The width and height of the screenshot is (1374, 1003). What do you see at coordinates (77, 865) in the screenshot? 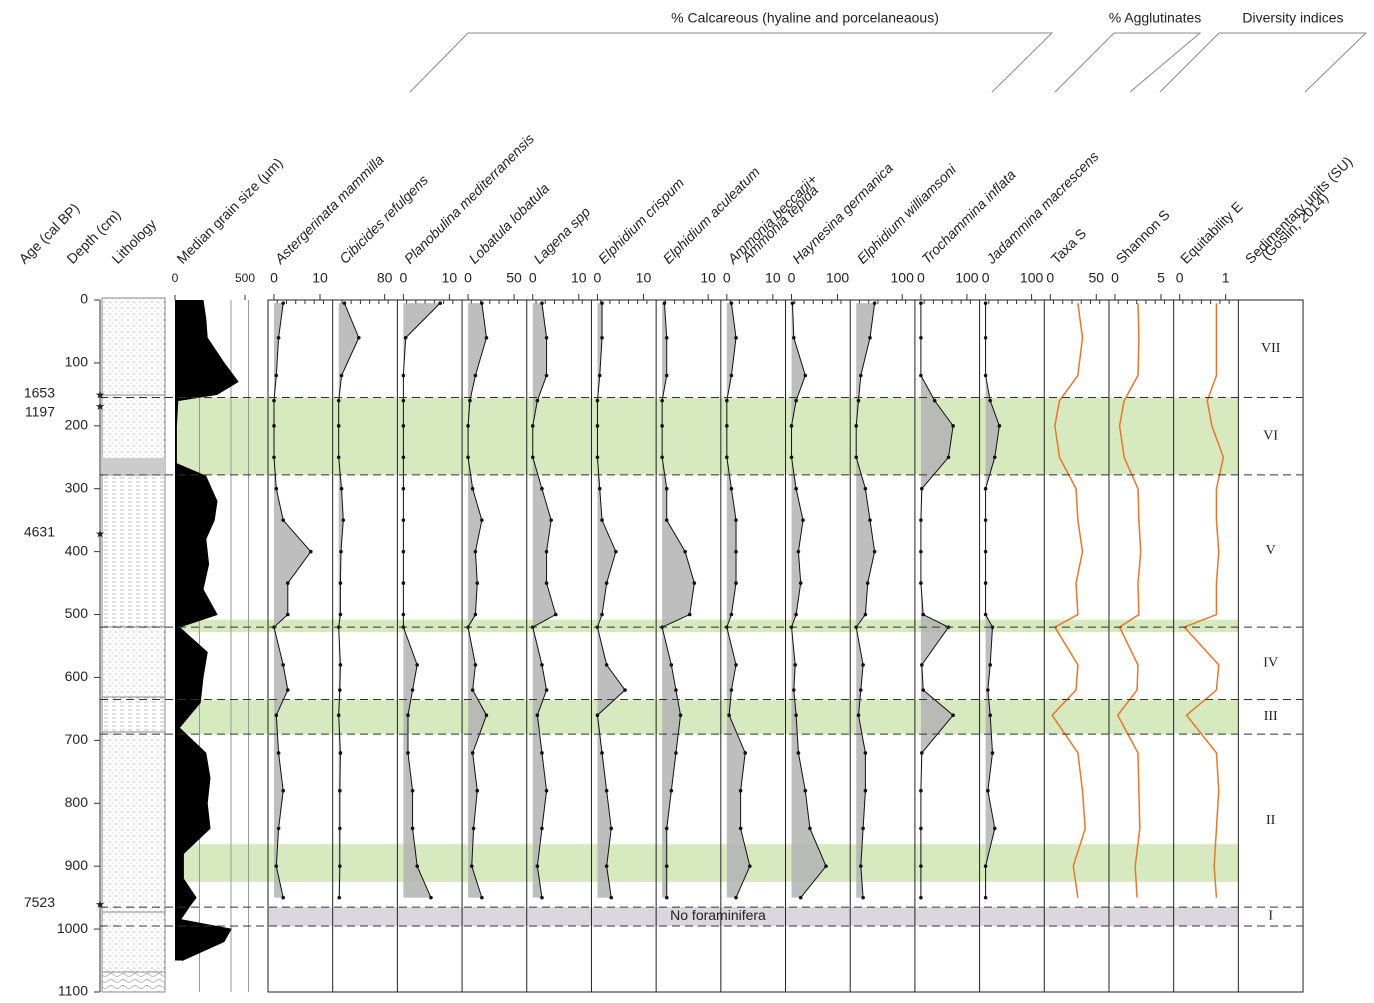
I see `y-tick-label: 900` at bounding box center [77, 865].